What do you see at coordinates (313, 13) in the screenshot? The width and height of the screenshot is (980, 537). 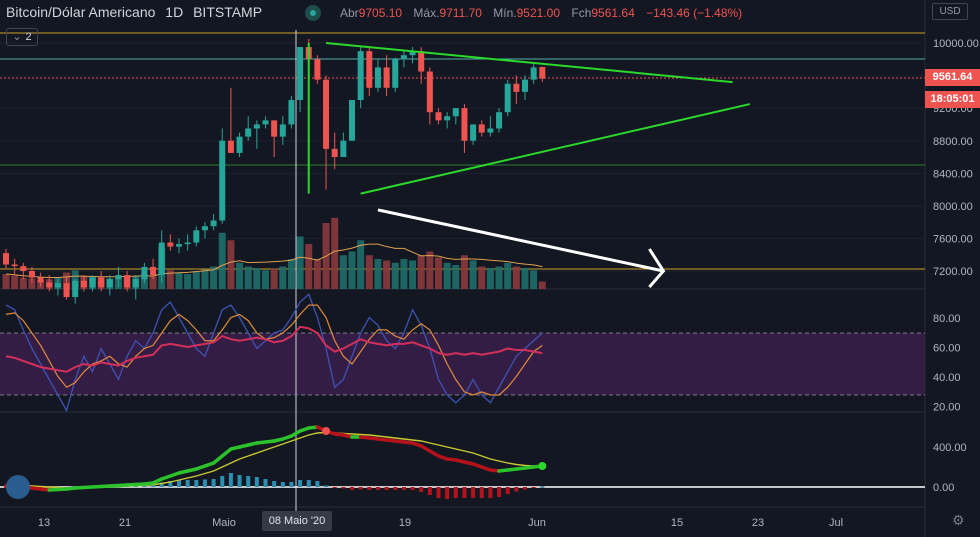 I see `market-status-icon` at bounding box center [313, 13].